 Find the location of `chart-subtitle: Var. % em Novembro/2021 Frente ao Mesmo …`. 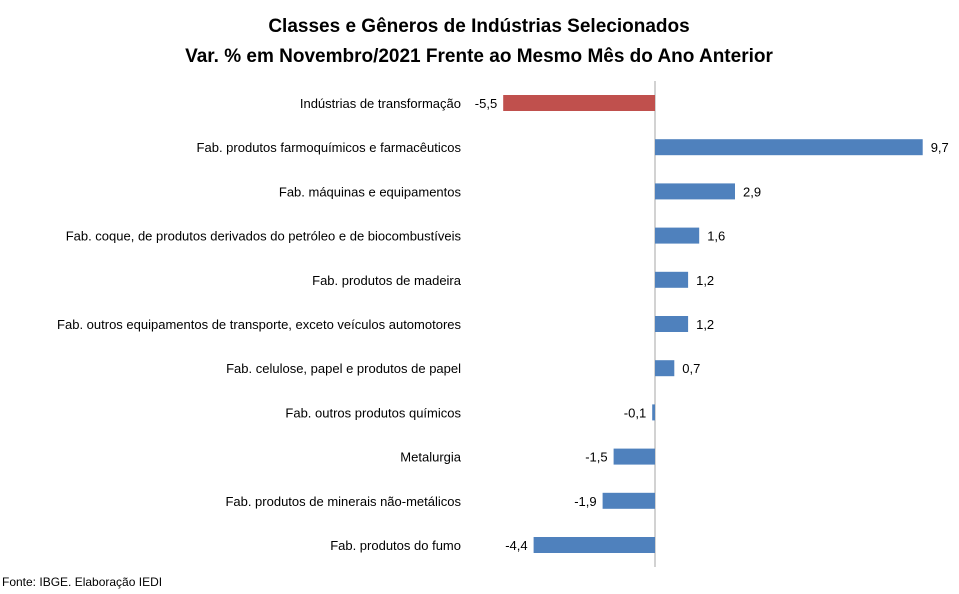

chart-subtitle: Var. % em Novembro/2021 Frente ao Mesmo … is located at coordinates (479, 56).